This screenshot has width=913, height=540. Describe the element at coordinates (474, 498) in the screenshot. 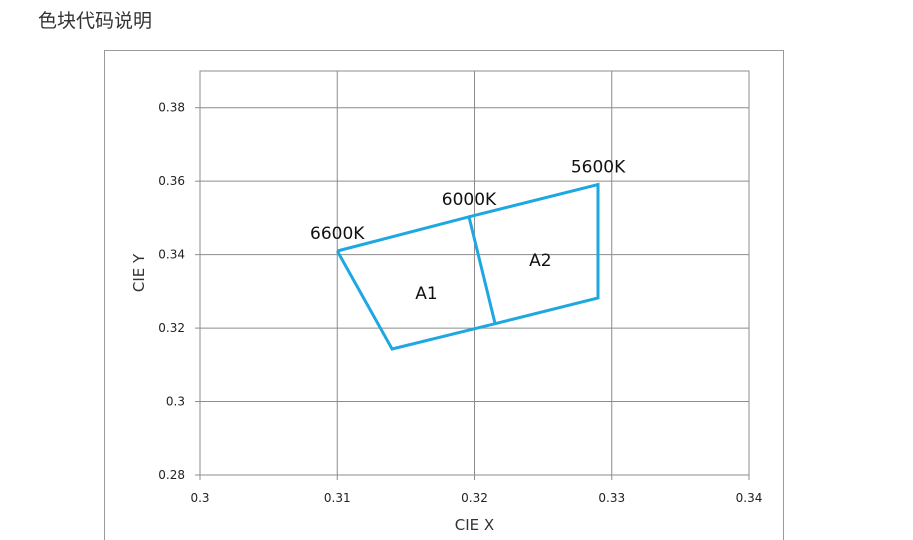

I see `x-tick-label: 0.32` at that location.